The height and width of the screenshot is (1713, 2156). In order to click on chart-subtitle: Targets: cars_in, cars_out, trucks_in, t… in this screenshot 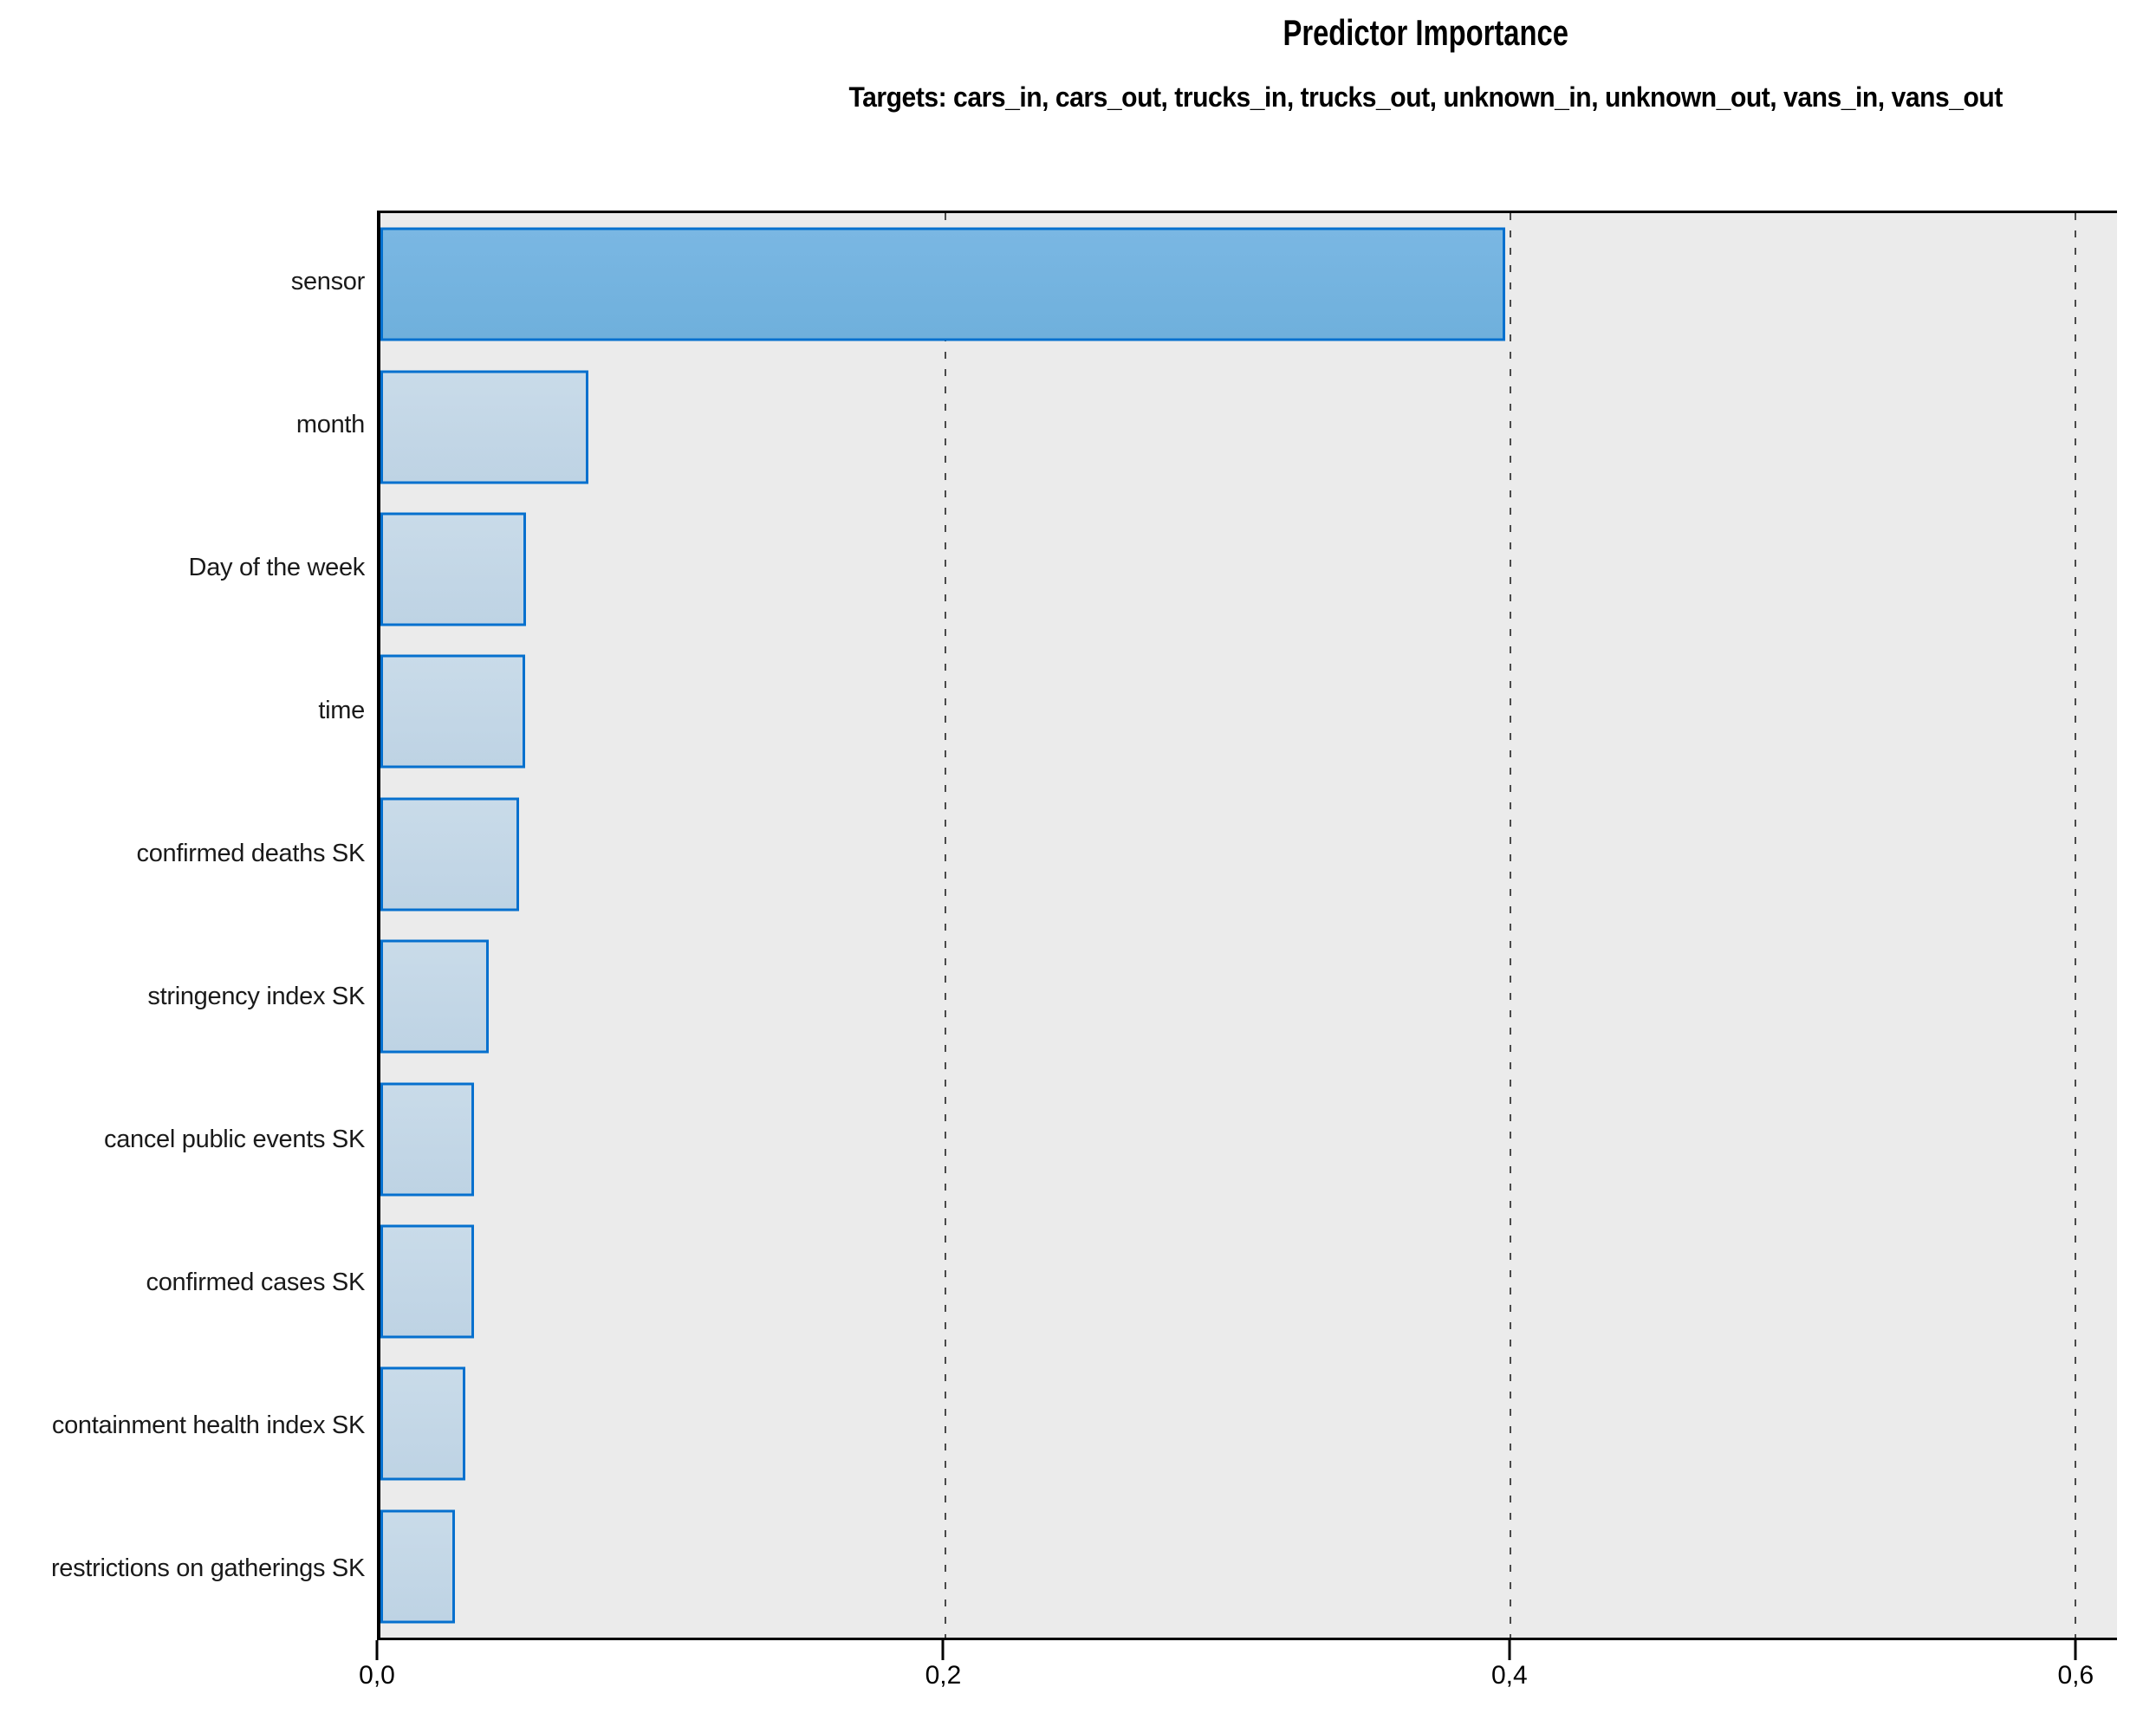, I will do `click(1425, 97)`.